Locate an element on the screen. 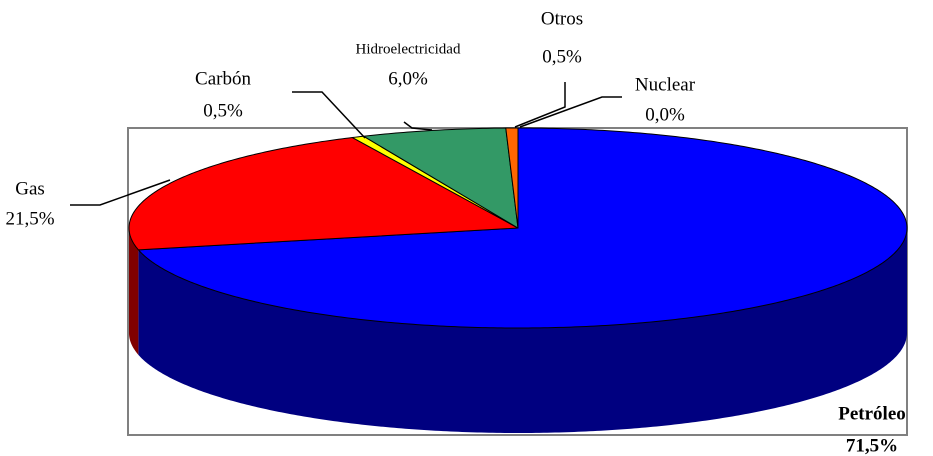 Image resolution: width=933 pixels, height=456 pixels. value-label: 71,5% is located at coordinates (872, 445).